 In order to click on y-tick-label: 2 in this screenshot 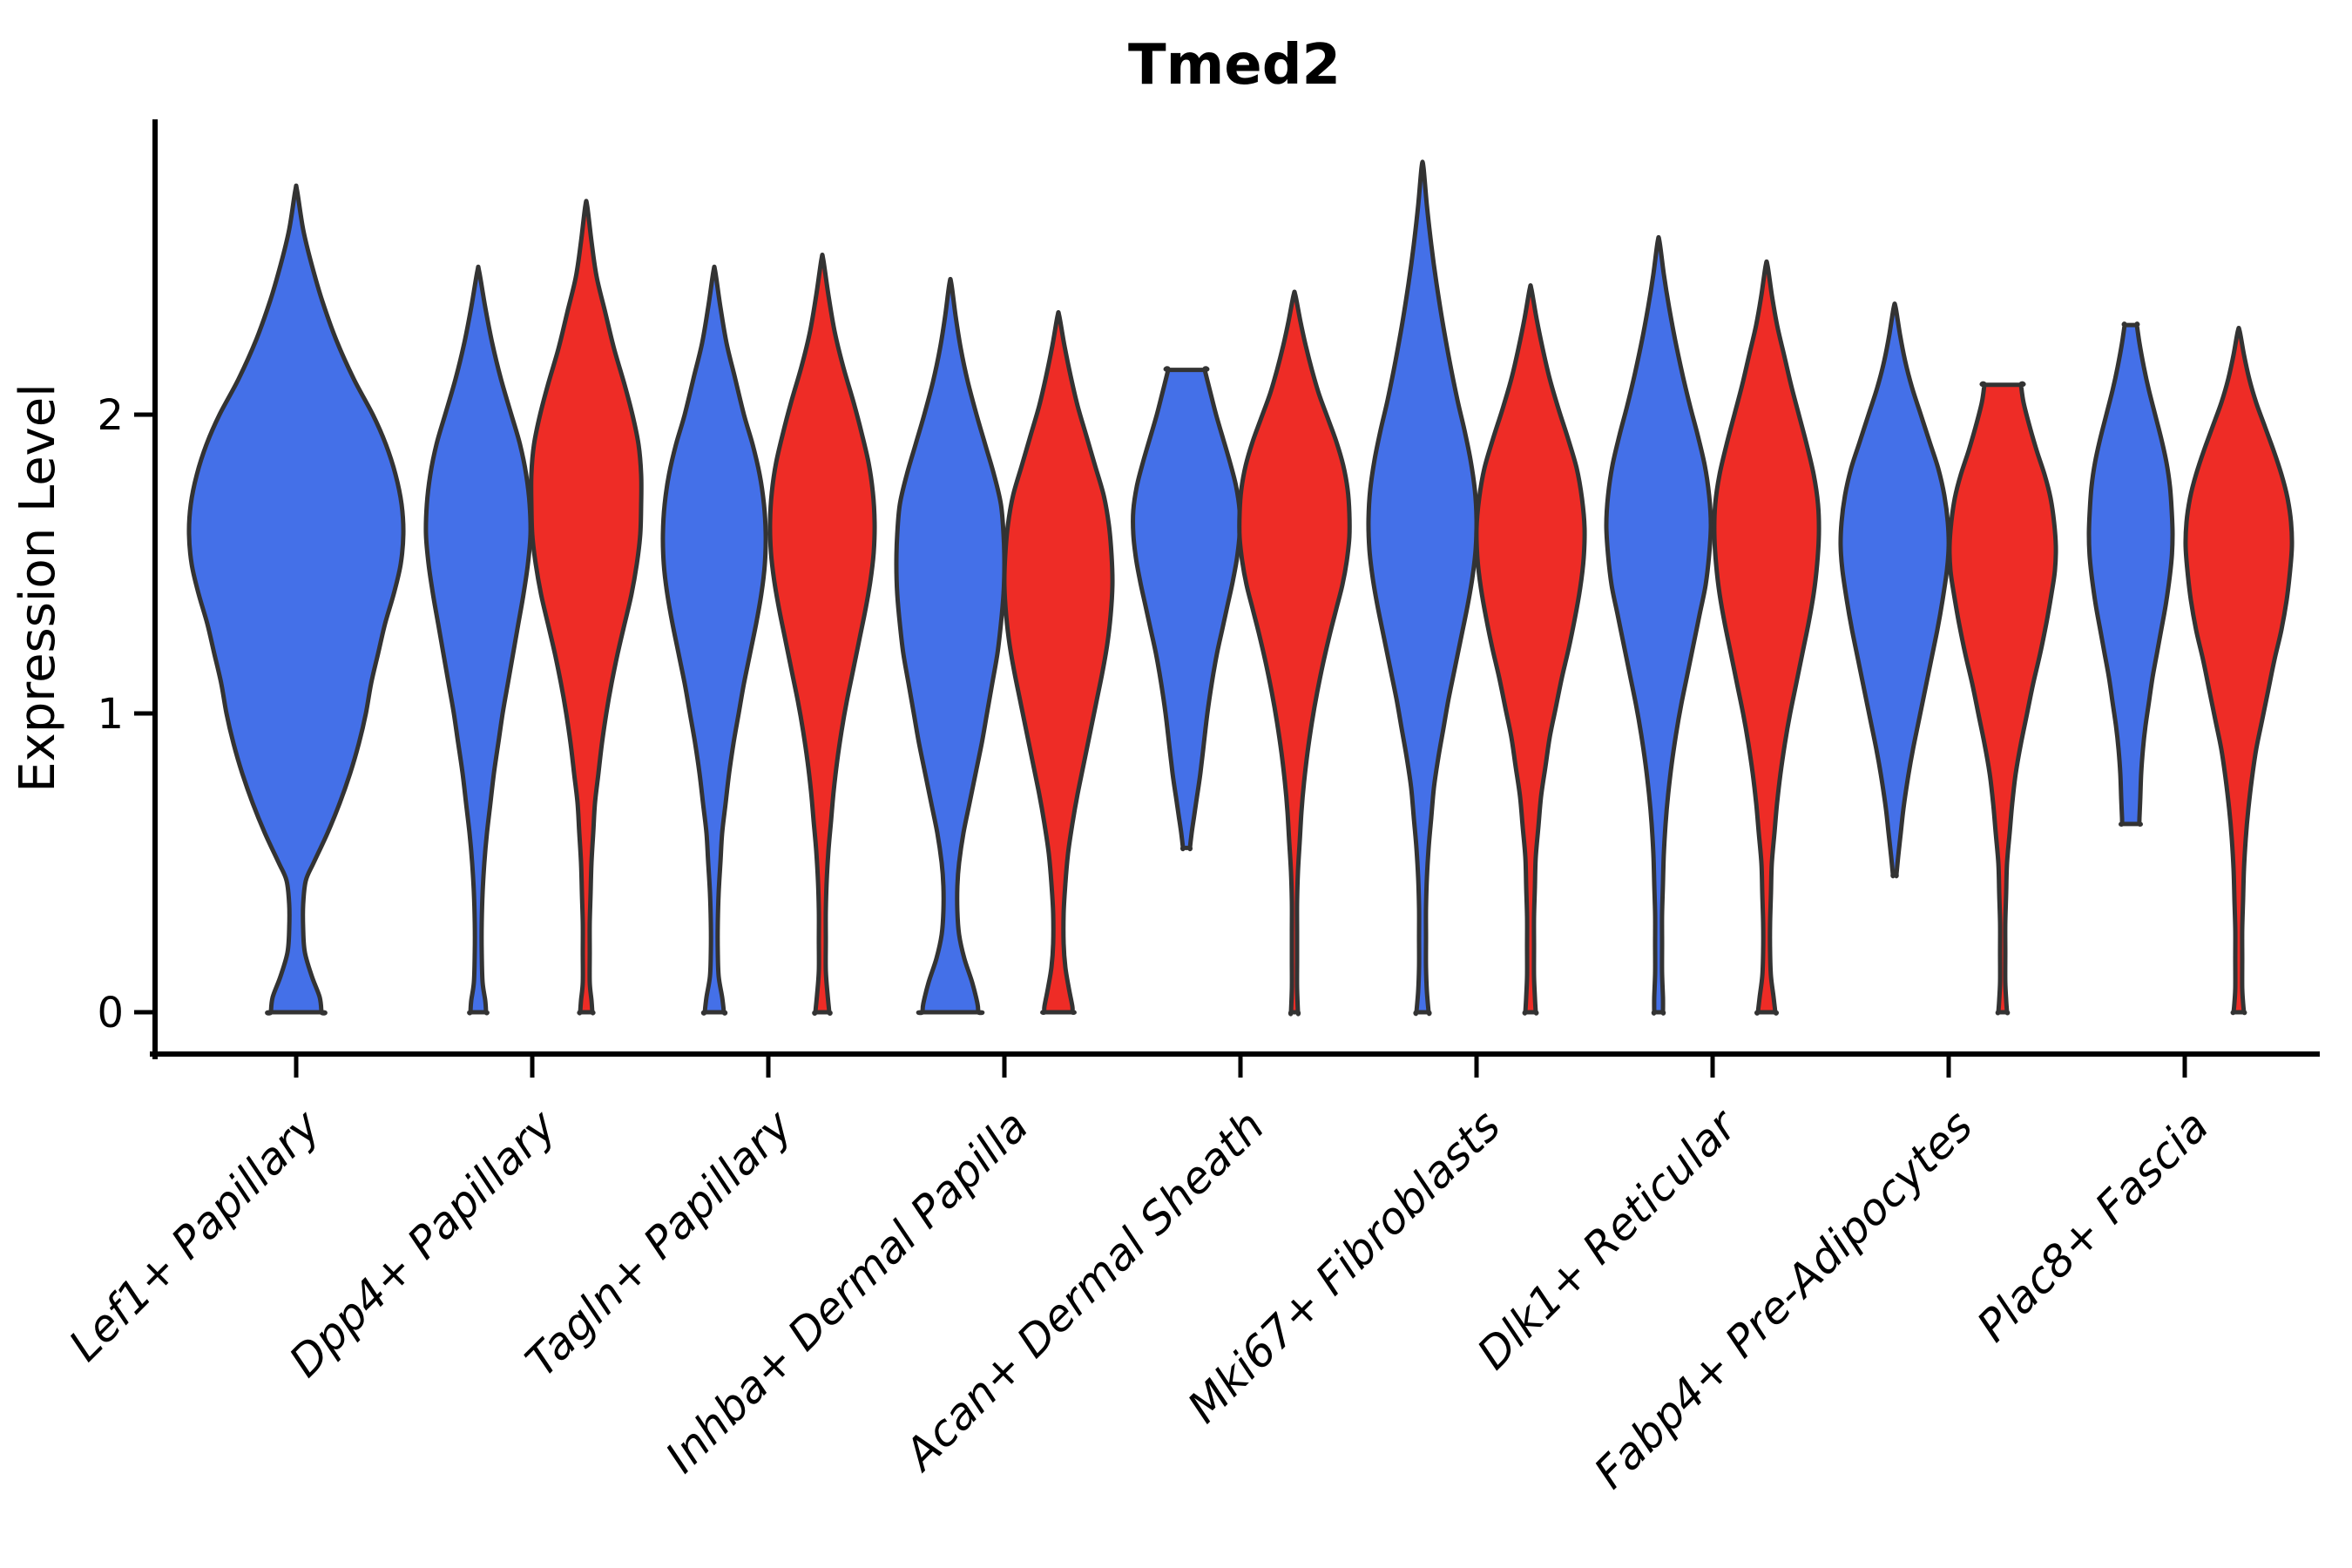, I will do `click(110, 415)`.